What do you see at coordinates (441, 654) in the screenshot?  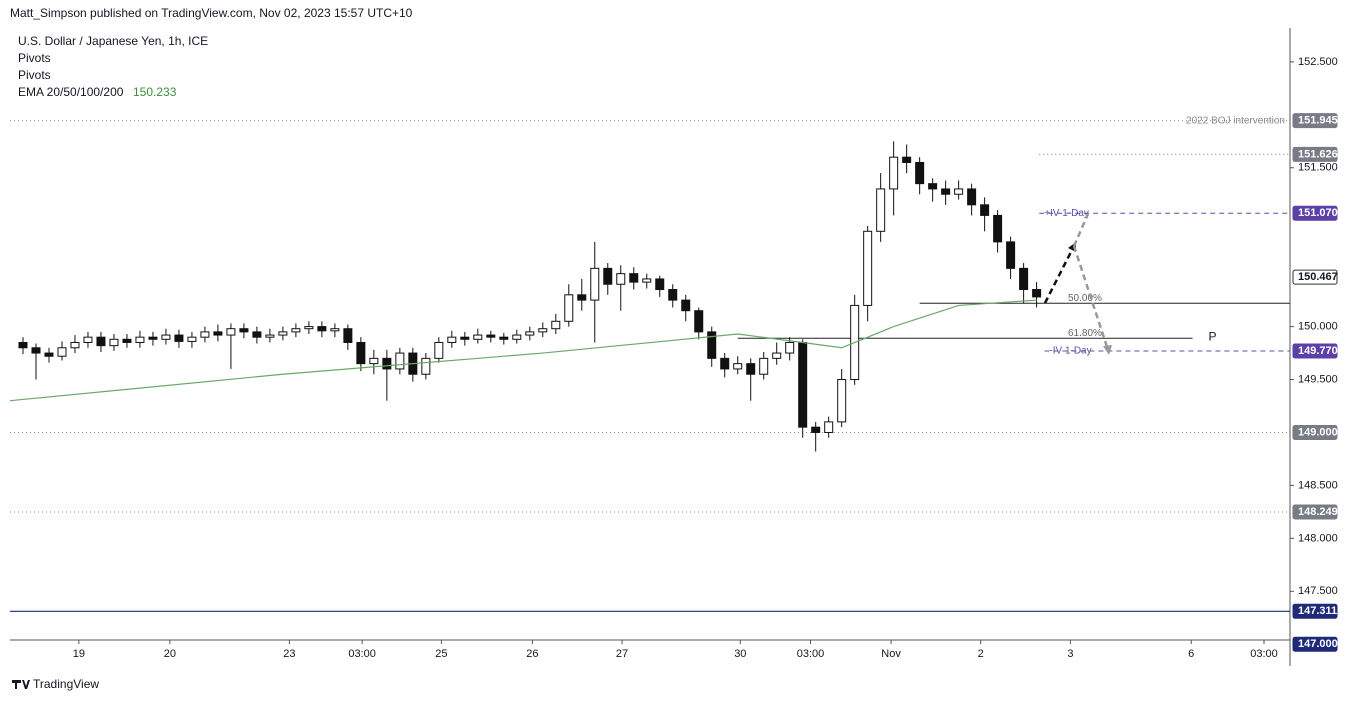 I see `x-tick-label: 25` at bounding box center [441, 654].